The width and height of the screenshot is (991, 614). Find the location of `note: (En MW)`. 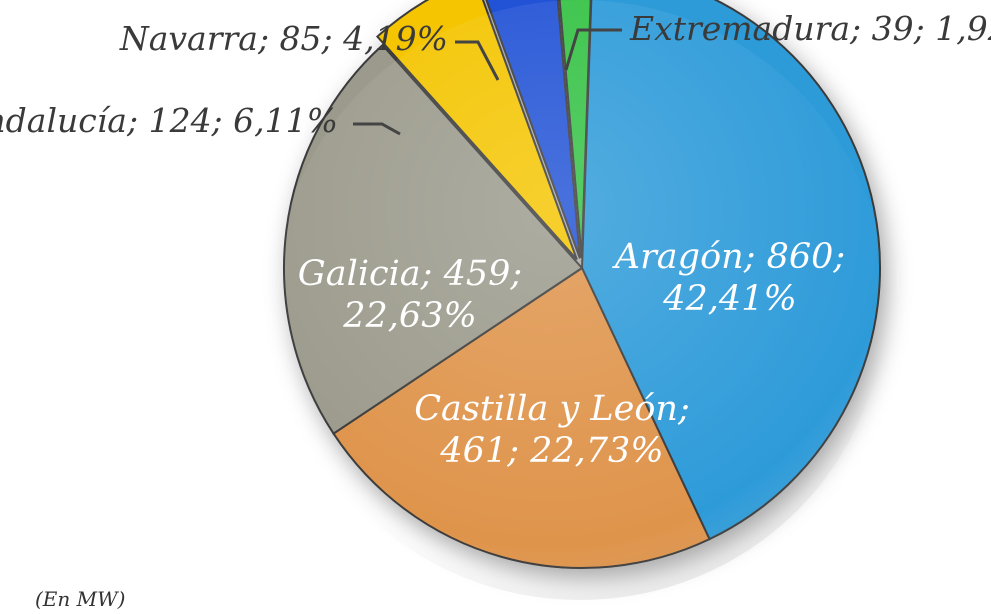

note: (En MW) is located at coordinates (80, 599).